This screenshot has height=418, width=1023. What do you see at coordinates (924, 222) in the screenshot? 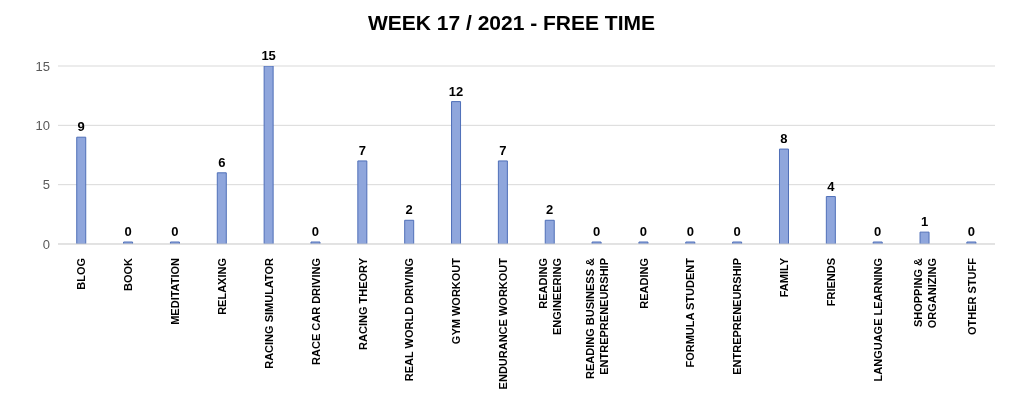
I see `data-label: 1` at bounding box center [924, 222].